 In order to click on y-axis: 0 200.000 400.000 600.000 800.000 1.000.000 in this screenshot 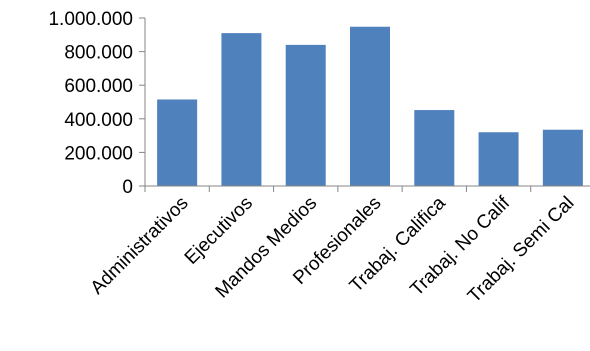, I will do `click(97, 103)`.